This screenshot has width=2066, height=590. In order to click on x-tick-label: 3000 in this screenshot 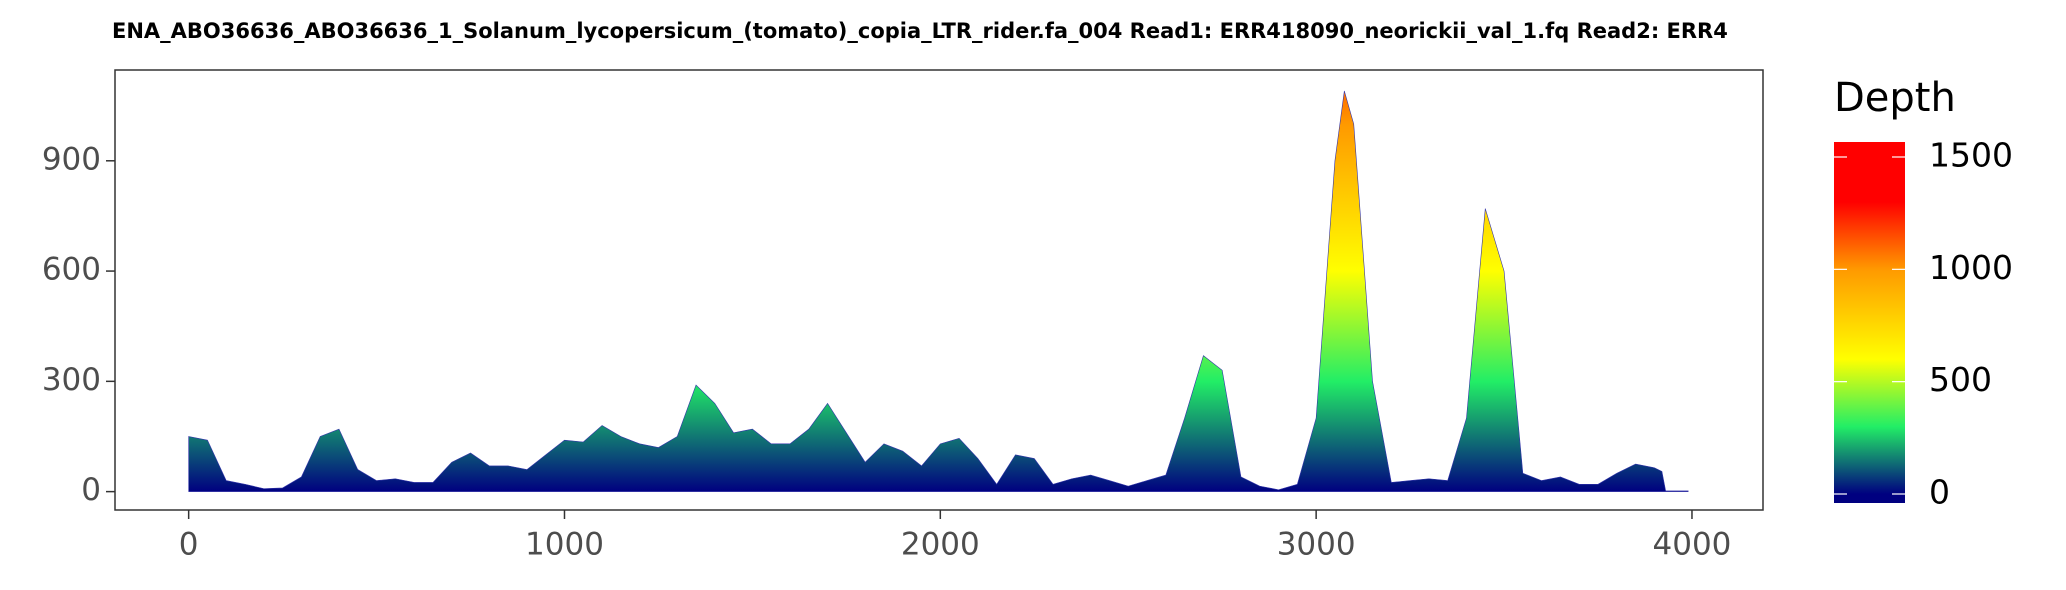, I will do `click(1316, 545)`.